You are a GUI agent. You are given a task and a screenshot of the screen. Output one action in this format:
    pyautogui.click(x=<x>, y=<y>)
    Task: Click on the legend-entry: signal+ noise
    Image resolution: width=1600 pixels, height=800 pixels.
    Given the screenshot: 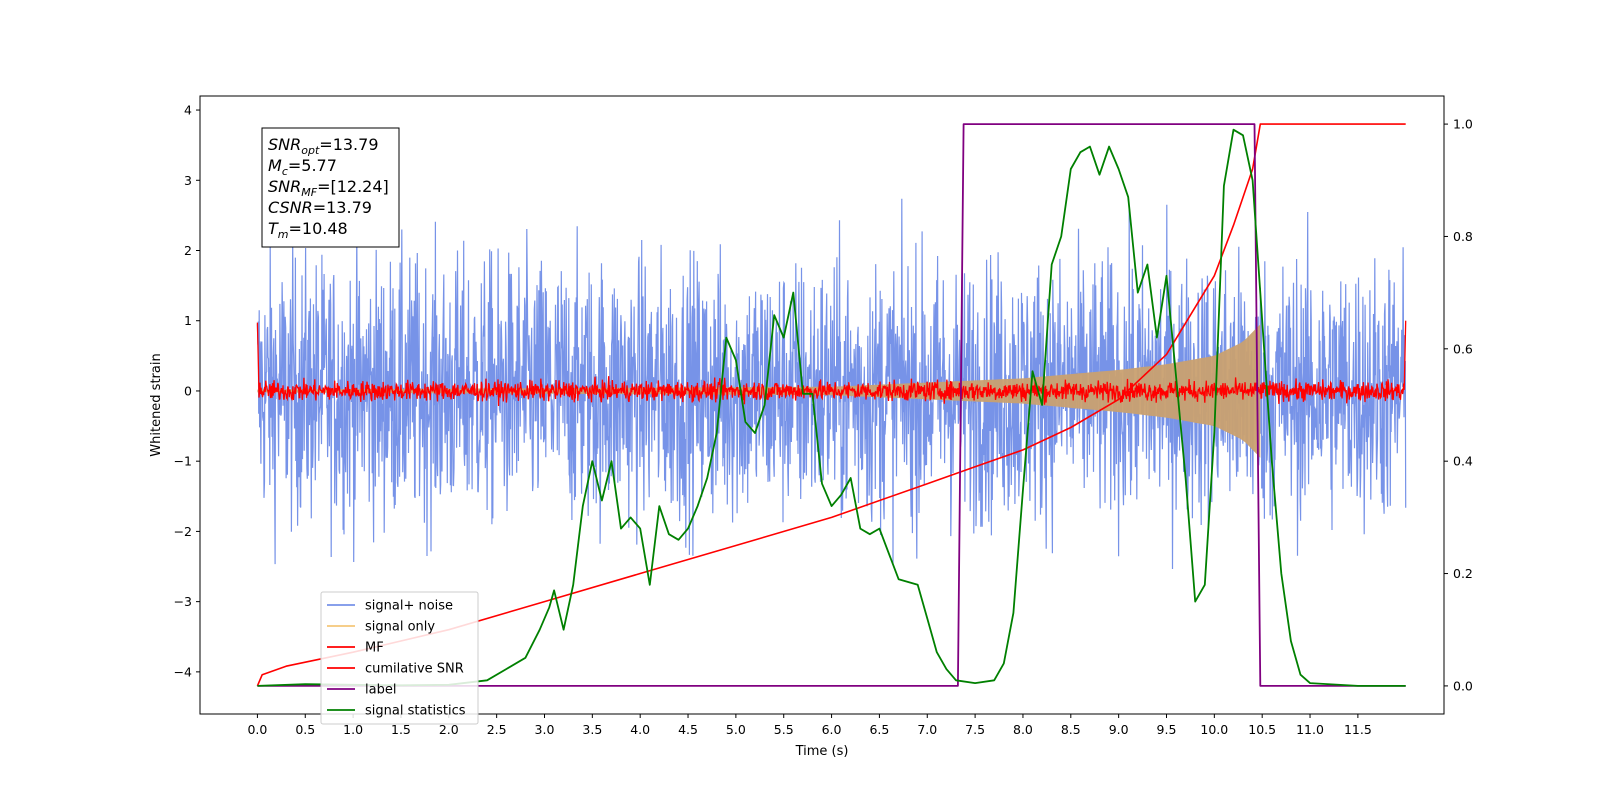 What is the action you would take?
    pyautogui.click(x=409, y=606)
    